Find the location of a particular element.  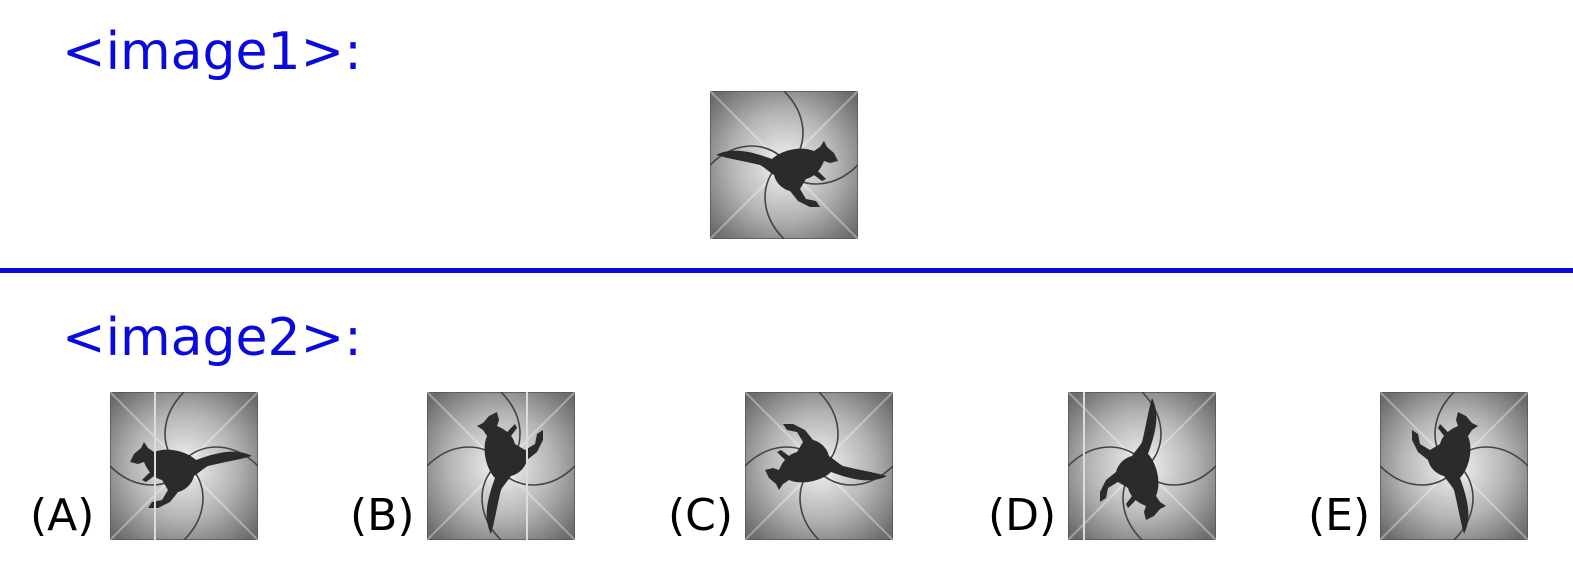

option-e: (E) is located at coordinates (1419, 466).